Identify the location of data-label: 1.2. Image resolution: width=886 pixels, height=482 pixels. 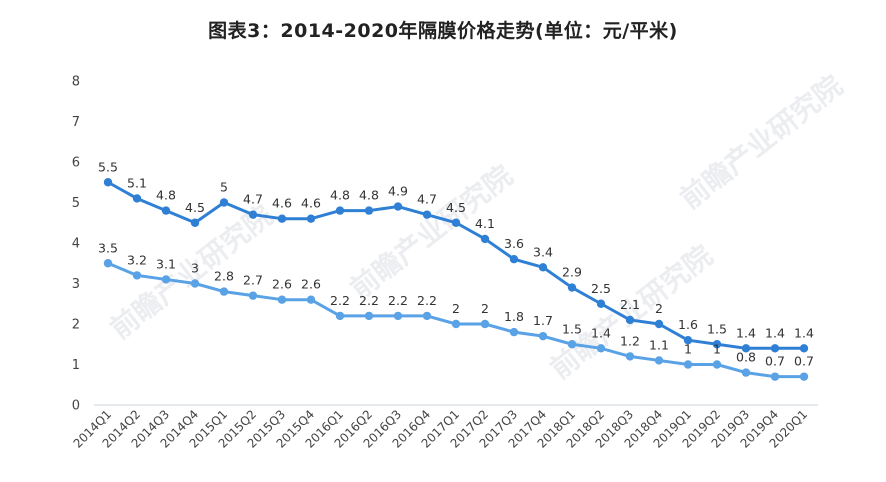
(630, 340).